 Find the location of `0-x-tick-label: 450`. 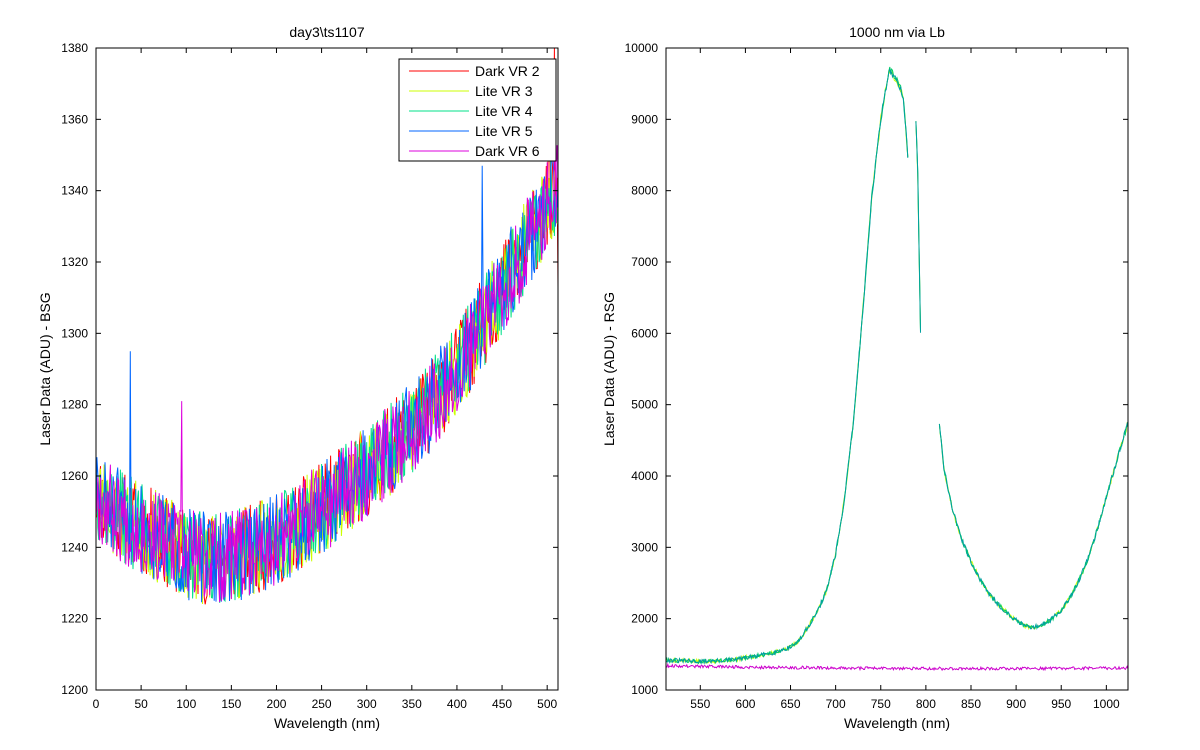

0-x-tick-label: 450 is located at coordinates (502, 704).